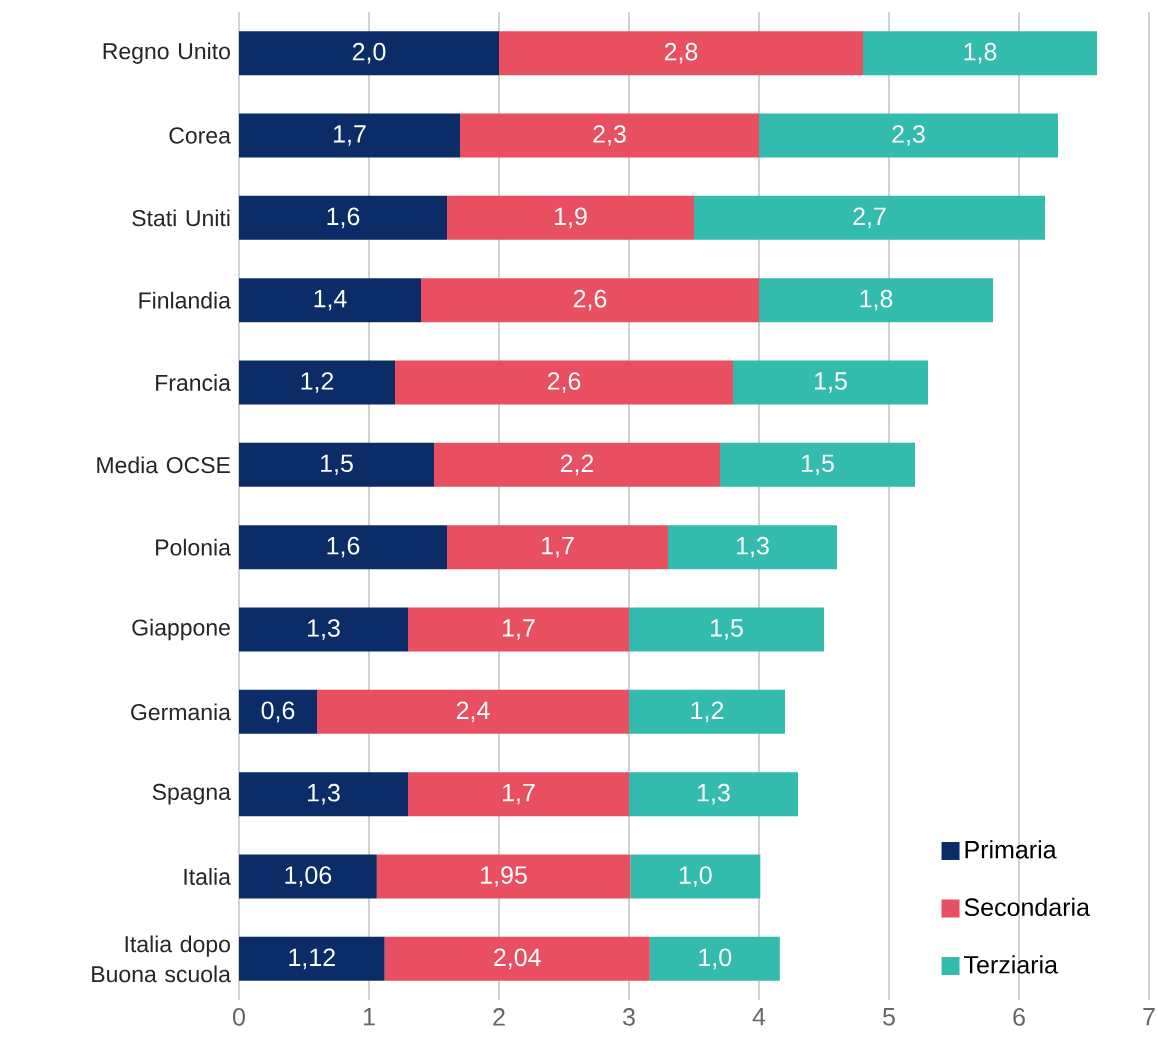 This screenshot has height=1046, width=1158. I want to click on y-tick-label: Spagna, so click(191, 794).